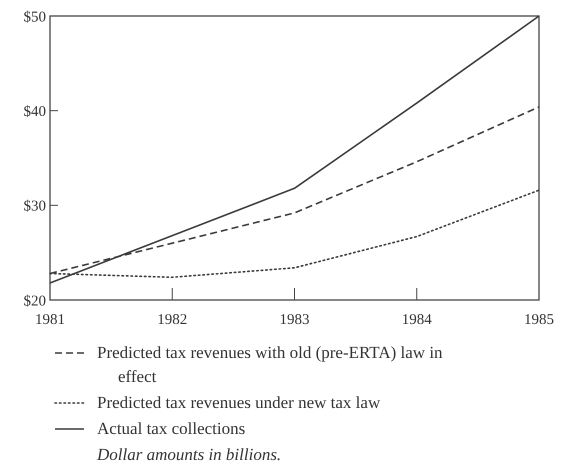  Describe the element at coordinates (539, 320) in the screenshot. I see `x-tick-label: 1985` at that location.